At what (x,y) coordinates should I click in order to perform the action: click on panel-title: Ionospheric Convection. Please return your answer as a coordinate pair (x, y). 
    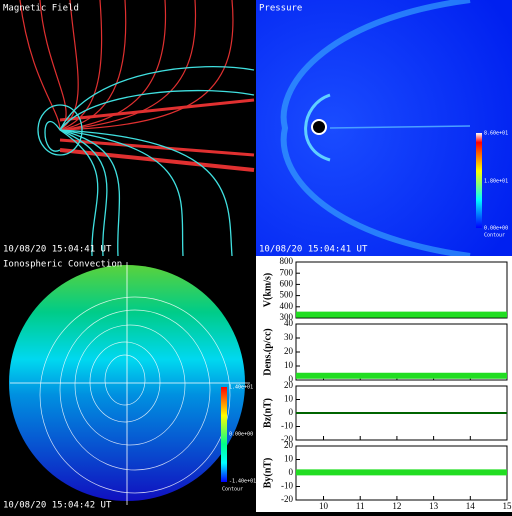
    Looking at the image, I should click on (62, 265).